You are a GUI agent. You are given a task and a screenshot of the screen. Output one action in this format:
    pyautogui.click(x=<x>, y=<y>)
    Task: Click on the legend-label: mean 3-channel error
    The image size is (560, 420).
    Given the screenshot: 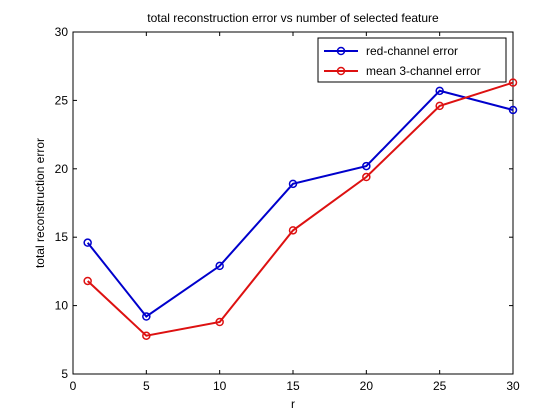 What is the action you would take?
    pyautogui.click(x=423, y=71)
    